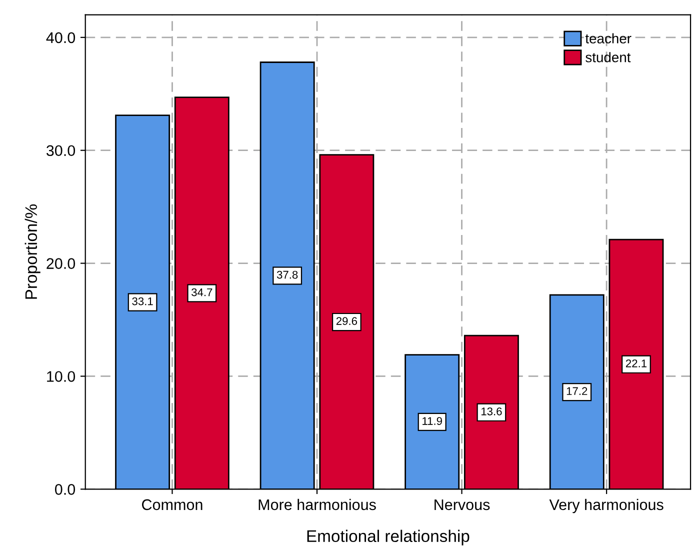 Image resolution: width=694 pixels, height=549 pixels. Describe the element at coordinates (347, 321) in the screenshot. I see `data-label: 29.6` at that location.